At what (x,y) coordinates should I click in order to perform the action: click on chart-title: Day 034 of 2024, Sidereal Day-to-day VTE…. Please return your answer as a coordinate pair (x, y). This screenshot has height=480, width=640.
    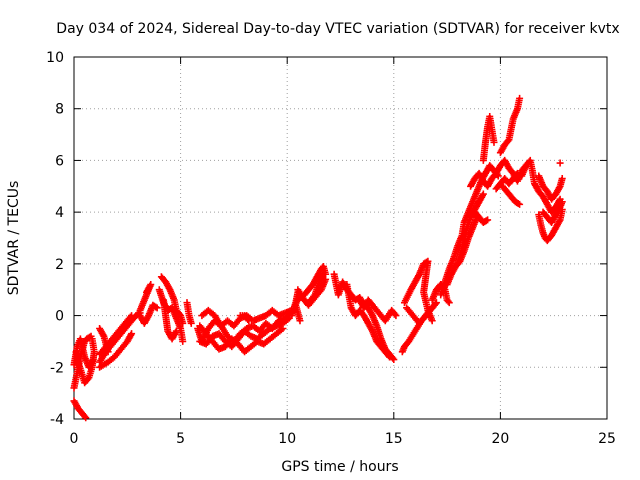
    Looking at the image, I should click on (337, 29).